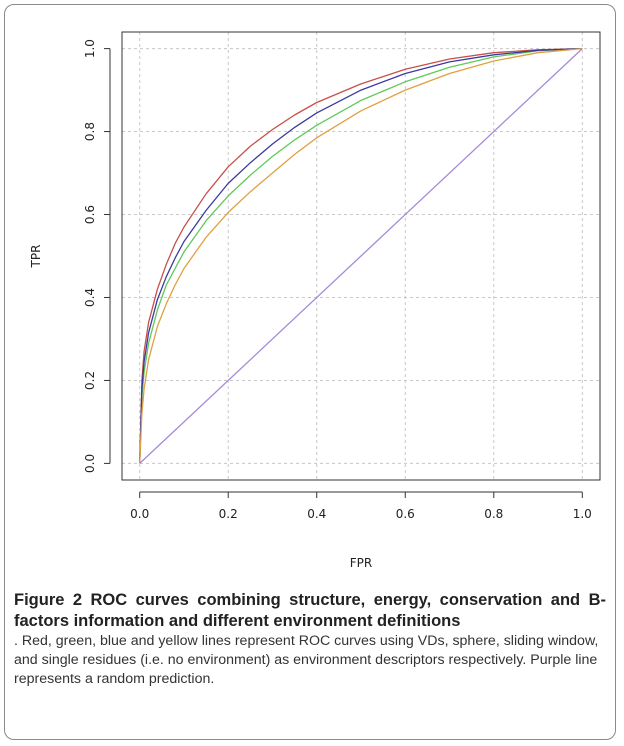 The height and width of the screenshot is (746, 624). What do you see at coordinates (361, 563) in the screenshot?
I see `x-axis-label: FPR` at bounding box center [361, 563].